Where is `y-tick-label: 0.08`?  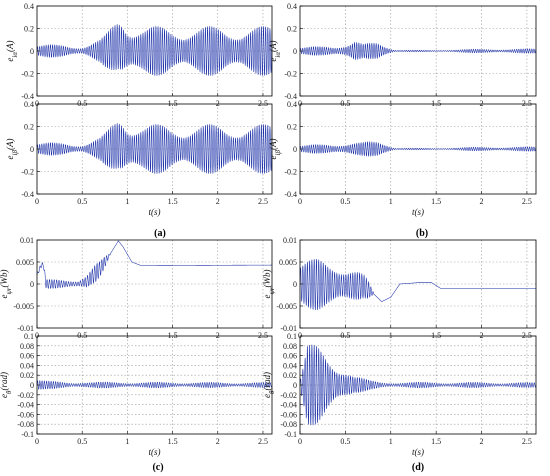 y-tick-label: 0.08 is located at coordinates (290, 346).